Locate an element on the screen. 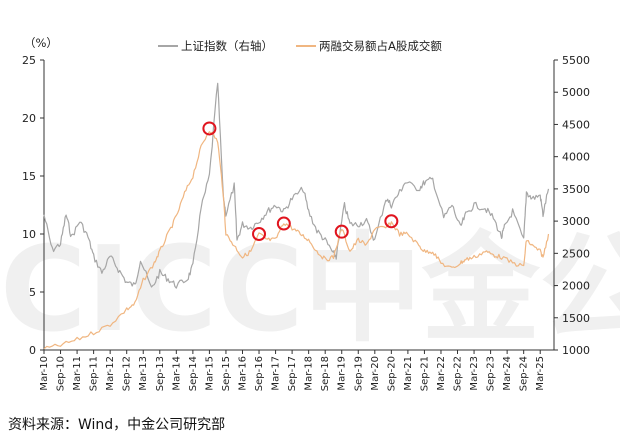  left-tick-label: 0 is located at coordinates (32, 350).